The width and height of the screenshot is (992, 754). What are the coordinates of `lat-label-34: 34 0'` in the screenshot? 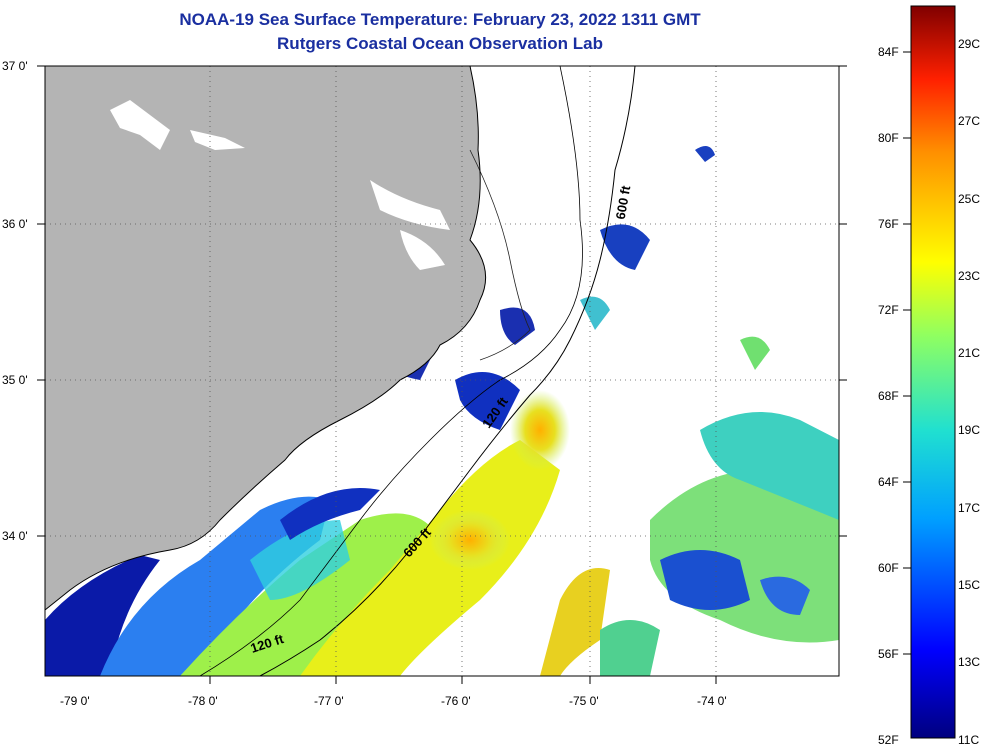 It's located at (15, 536).